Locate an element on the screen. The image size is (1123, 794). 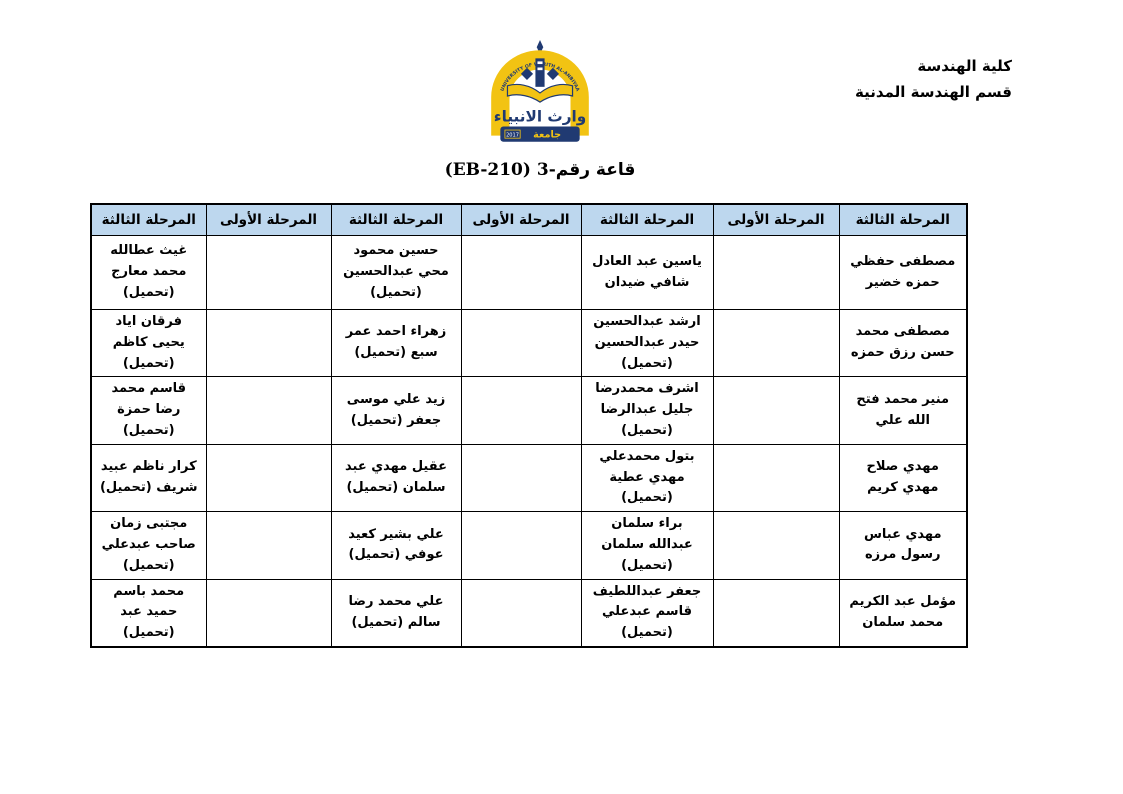
student-cell: مؤمل عبد الكريم محمد سلمان is located at coordinates (903, 613).